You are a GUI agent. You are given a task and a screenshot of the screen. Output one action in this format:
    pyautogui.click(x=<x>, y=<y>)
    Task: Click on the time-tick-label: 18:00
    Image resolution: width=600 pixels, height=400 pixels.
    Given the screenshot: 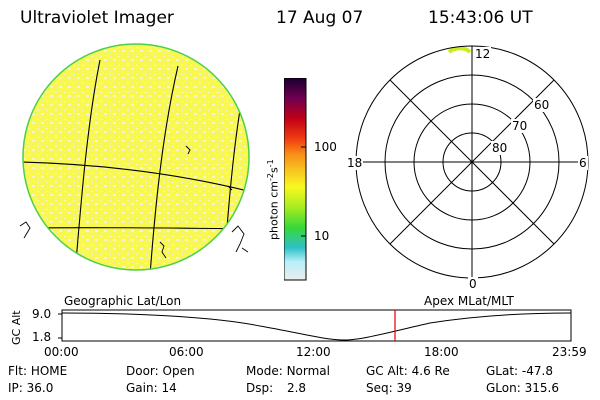 What is the action you would take?
    pyautogui.click(x=441, y=352)
    